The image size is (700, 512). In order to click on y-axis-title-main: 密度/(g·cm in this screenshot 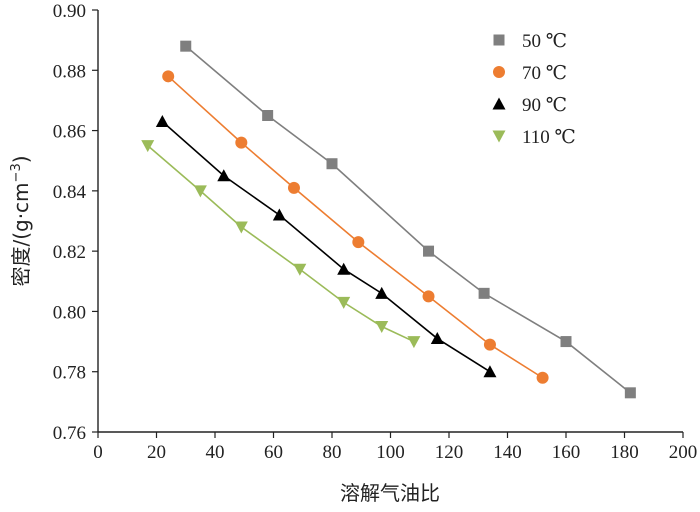, I will do `click(21, 234)`.